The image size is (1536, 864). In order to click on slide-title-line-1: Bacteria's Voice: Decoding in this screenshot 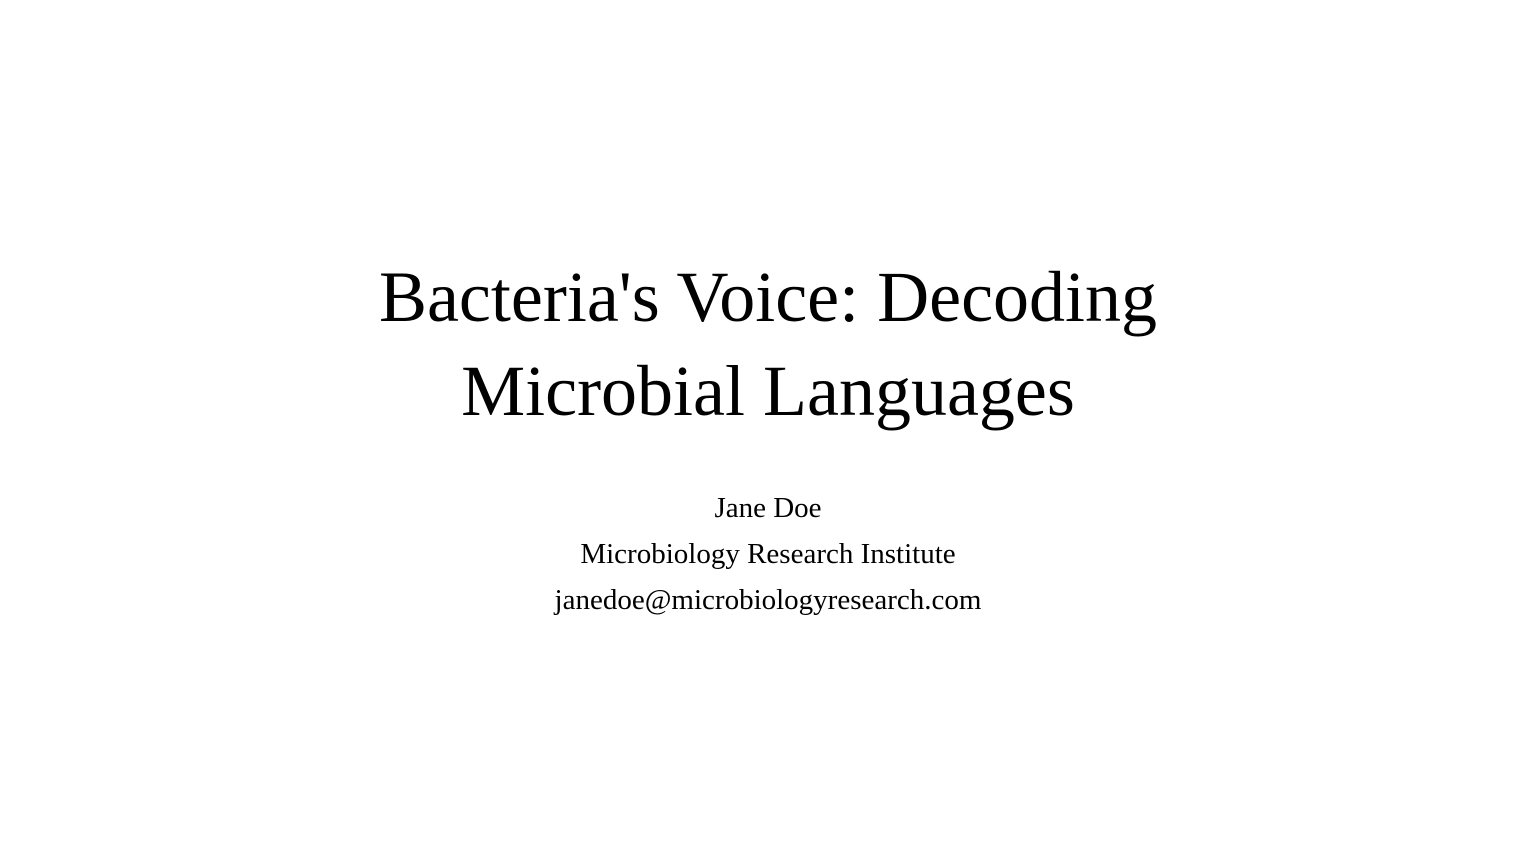, I will do `click(768, 297)`.